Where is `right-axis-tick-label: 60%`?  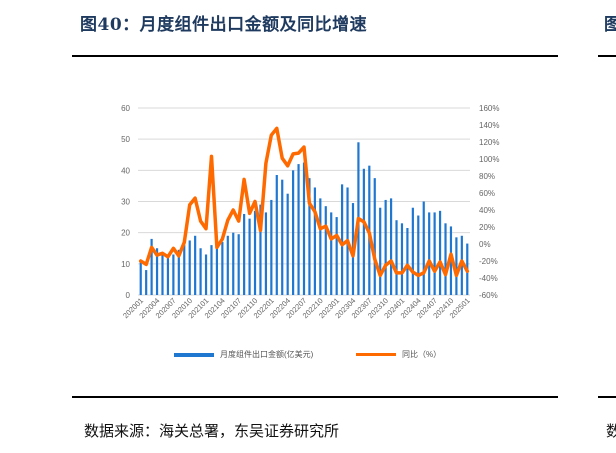 right-axis-tick-label: 60% is located at coordinates (487, 193).